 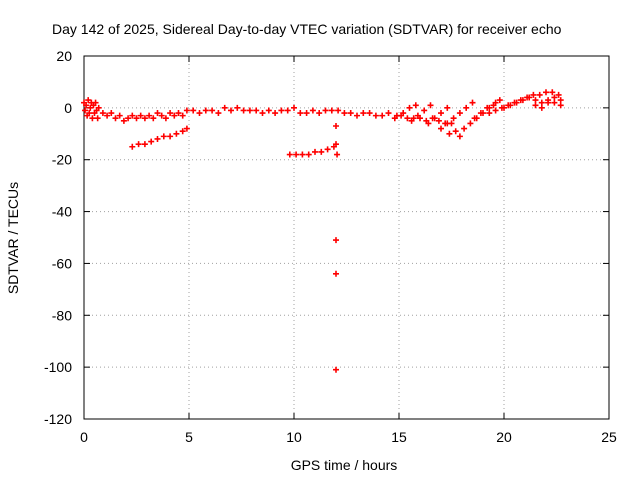 What do you see at coordinates (84, 437) in the screenshot?
I see `x-tick-label: 0` at bounding box center [84, 437].